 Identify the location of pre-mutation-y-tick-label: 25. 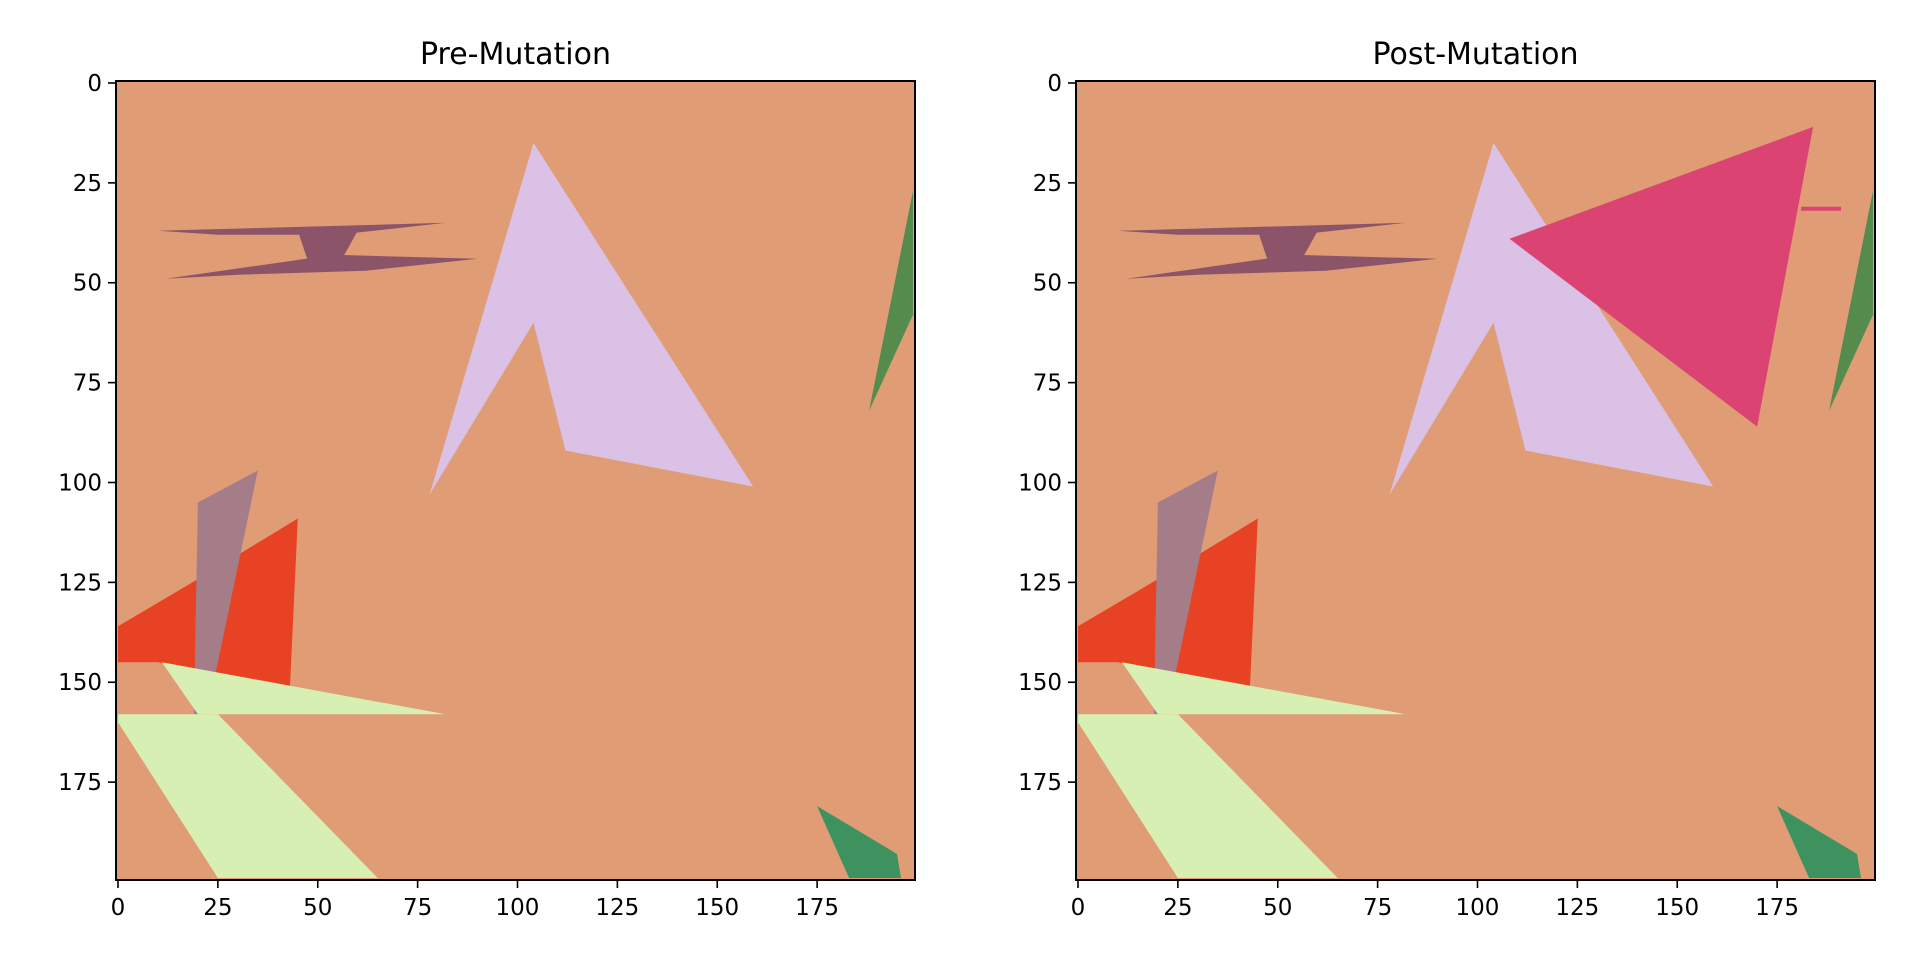
(87, 184).